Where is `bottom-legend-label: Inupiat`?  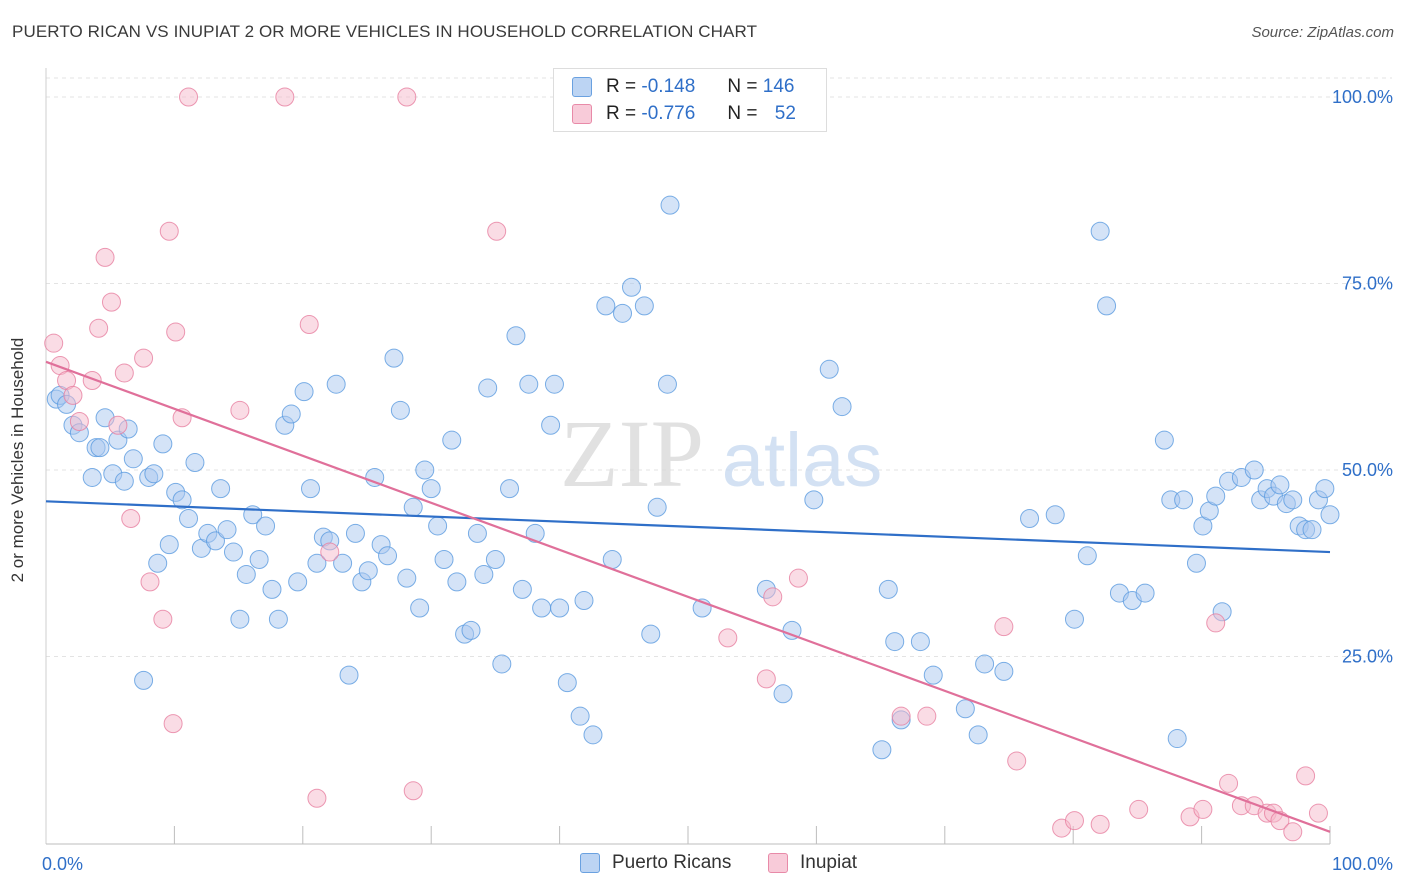
bottom-legend-label: Inupiat is located at coordinates (829, 862).